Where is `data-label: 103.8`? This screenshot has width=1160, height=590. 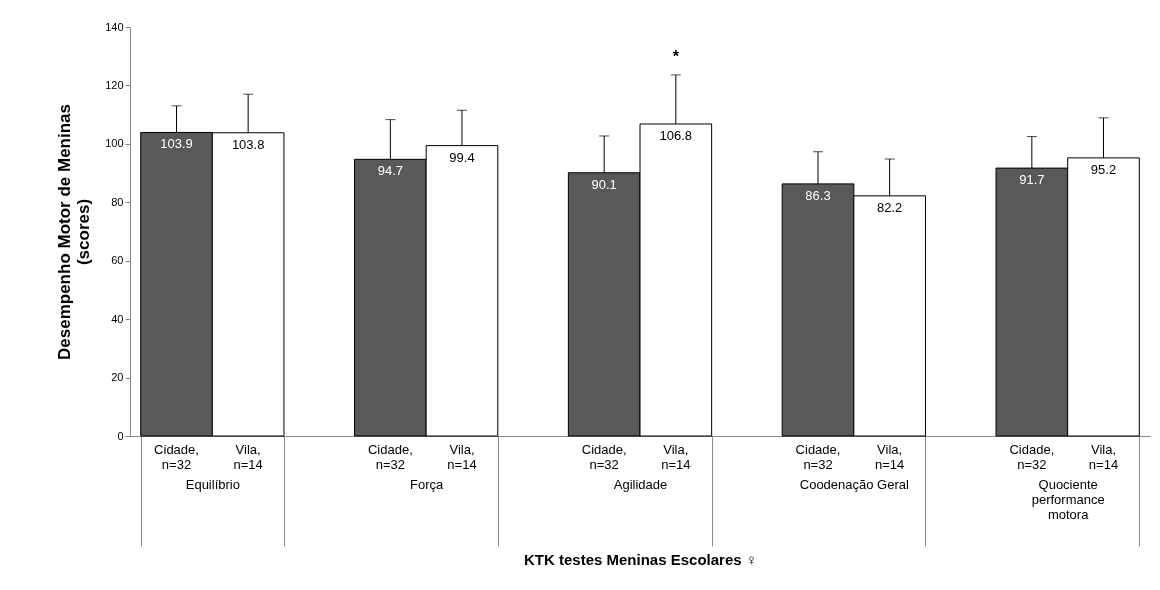
data-label: 103.8 is located at coordinates (248, 144).